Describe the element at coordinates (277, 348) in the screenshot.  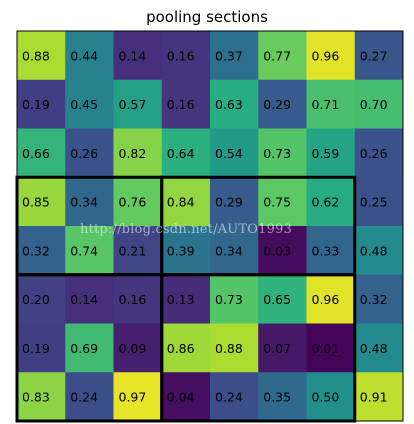
I see `cell-value-label: 0.07` at that location.